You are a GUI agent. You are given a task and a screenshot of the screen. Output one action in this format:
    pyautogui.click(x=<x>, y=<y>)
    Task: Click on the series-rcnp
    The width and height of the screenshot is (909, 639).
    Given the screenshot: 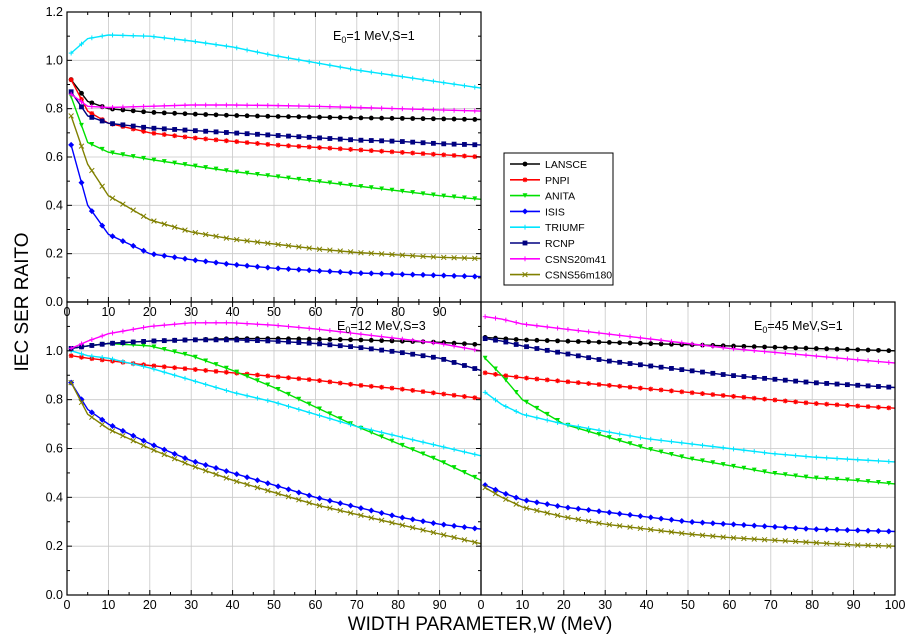 What is the action you would take?
    pyautogui.click(x=275, y=354)
    